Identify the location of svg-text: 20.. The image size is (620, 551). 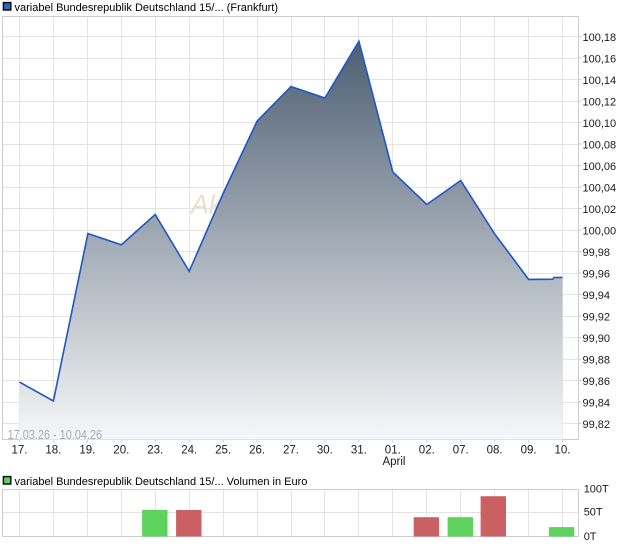
(121, 450).